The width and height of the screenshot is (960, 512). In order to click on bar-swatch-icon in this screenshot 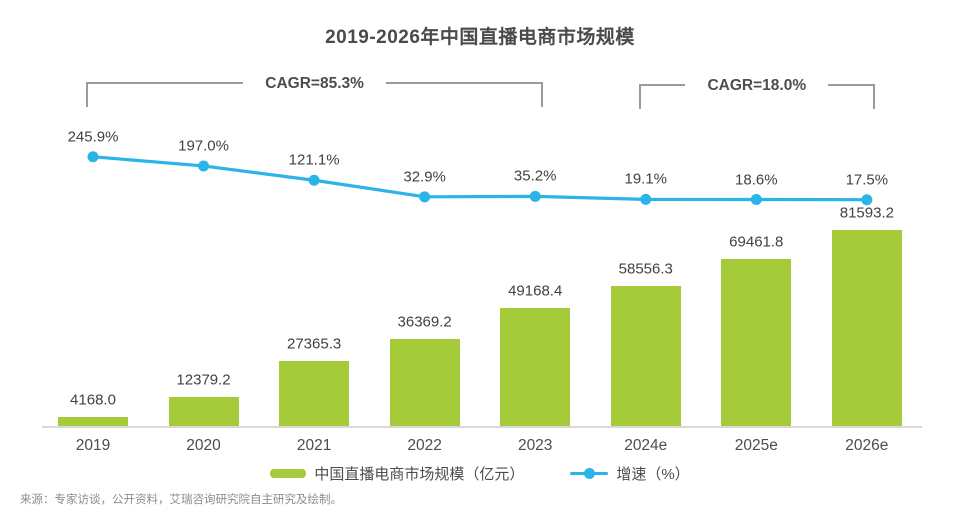, I will do `click(288, 473)`.